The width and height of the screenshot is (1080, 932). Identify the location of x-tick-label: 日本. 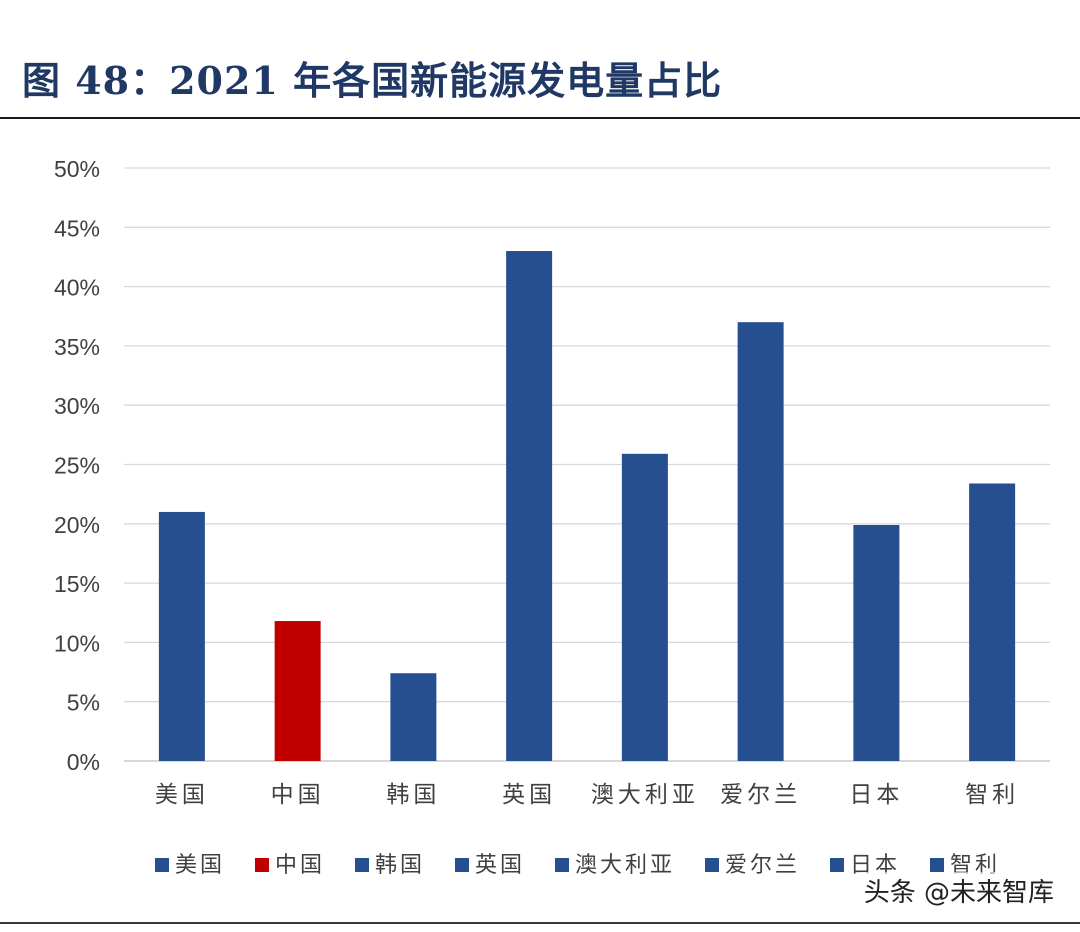
(876, 795).